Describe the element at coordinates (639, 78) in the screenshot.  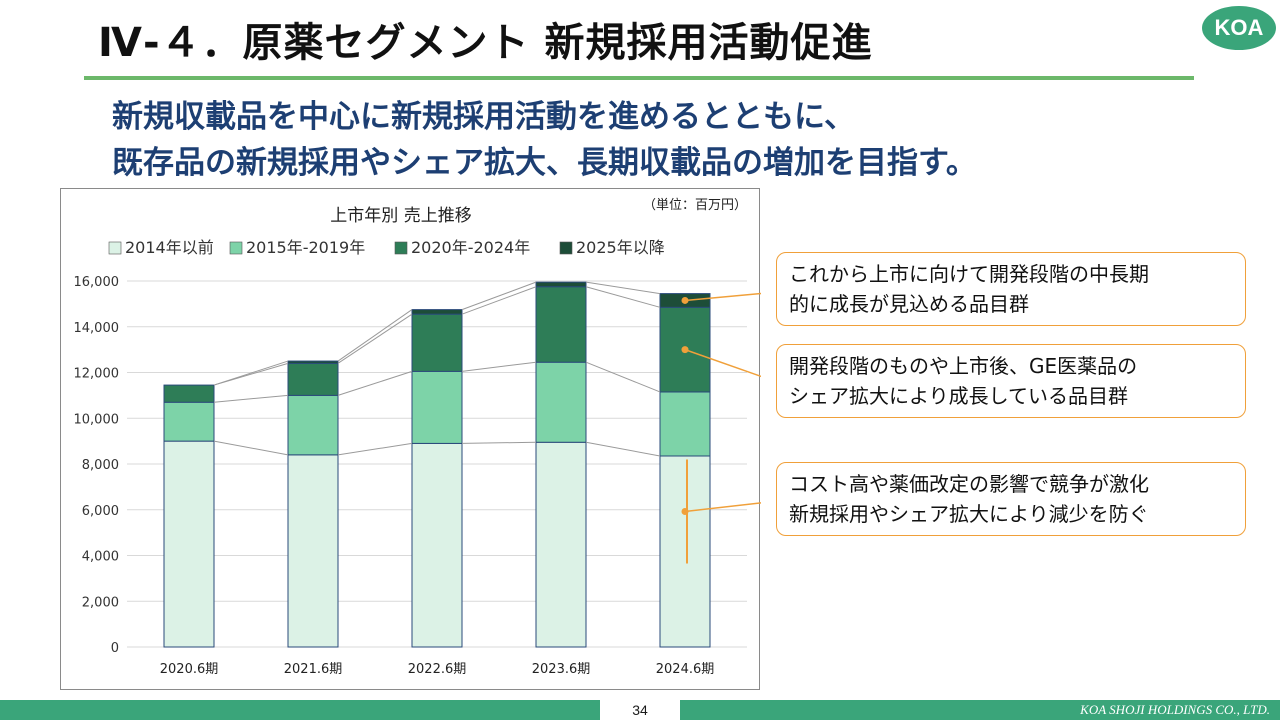
I see `title-underline` at that location.